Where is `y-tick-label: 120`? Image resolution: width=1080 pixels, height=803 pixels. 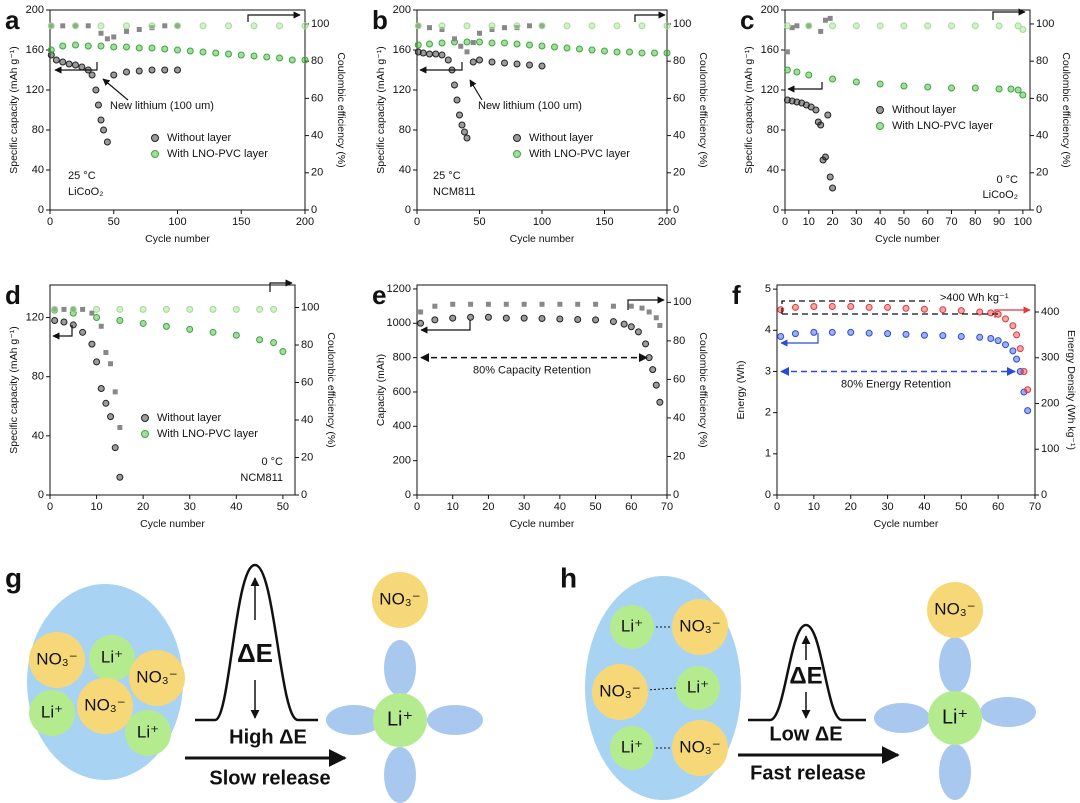
y-tick-label: 120 is located at coordinates (35, 317).